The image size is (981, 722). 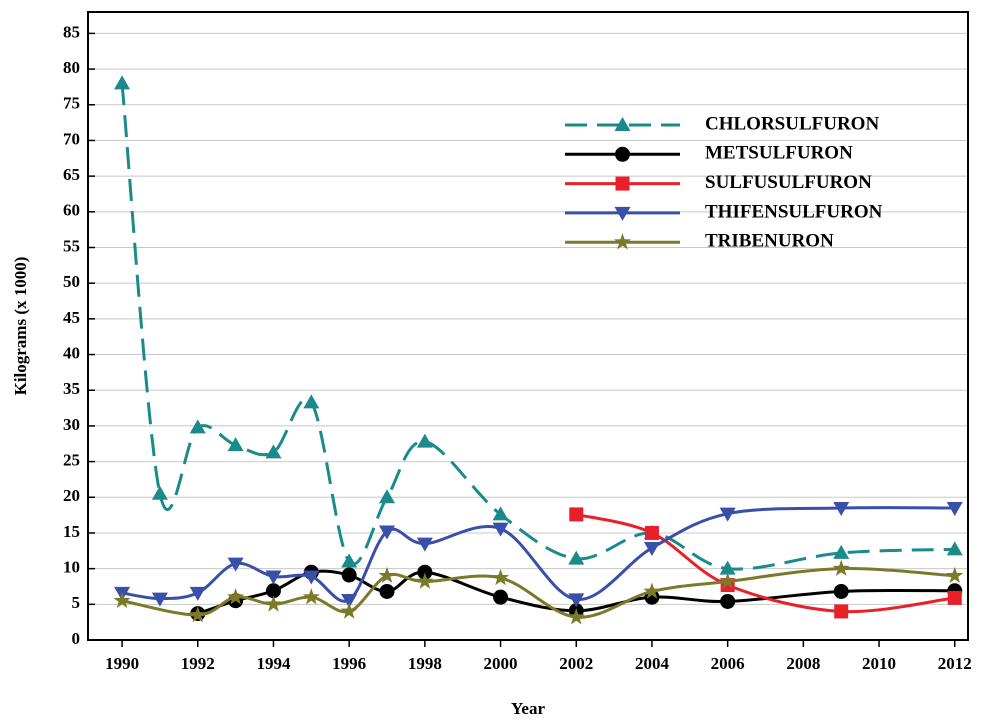 I want to click on legend-label: SULFUSULFURON, so click(x=788, y=182).